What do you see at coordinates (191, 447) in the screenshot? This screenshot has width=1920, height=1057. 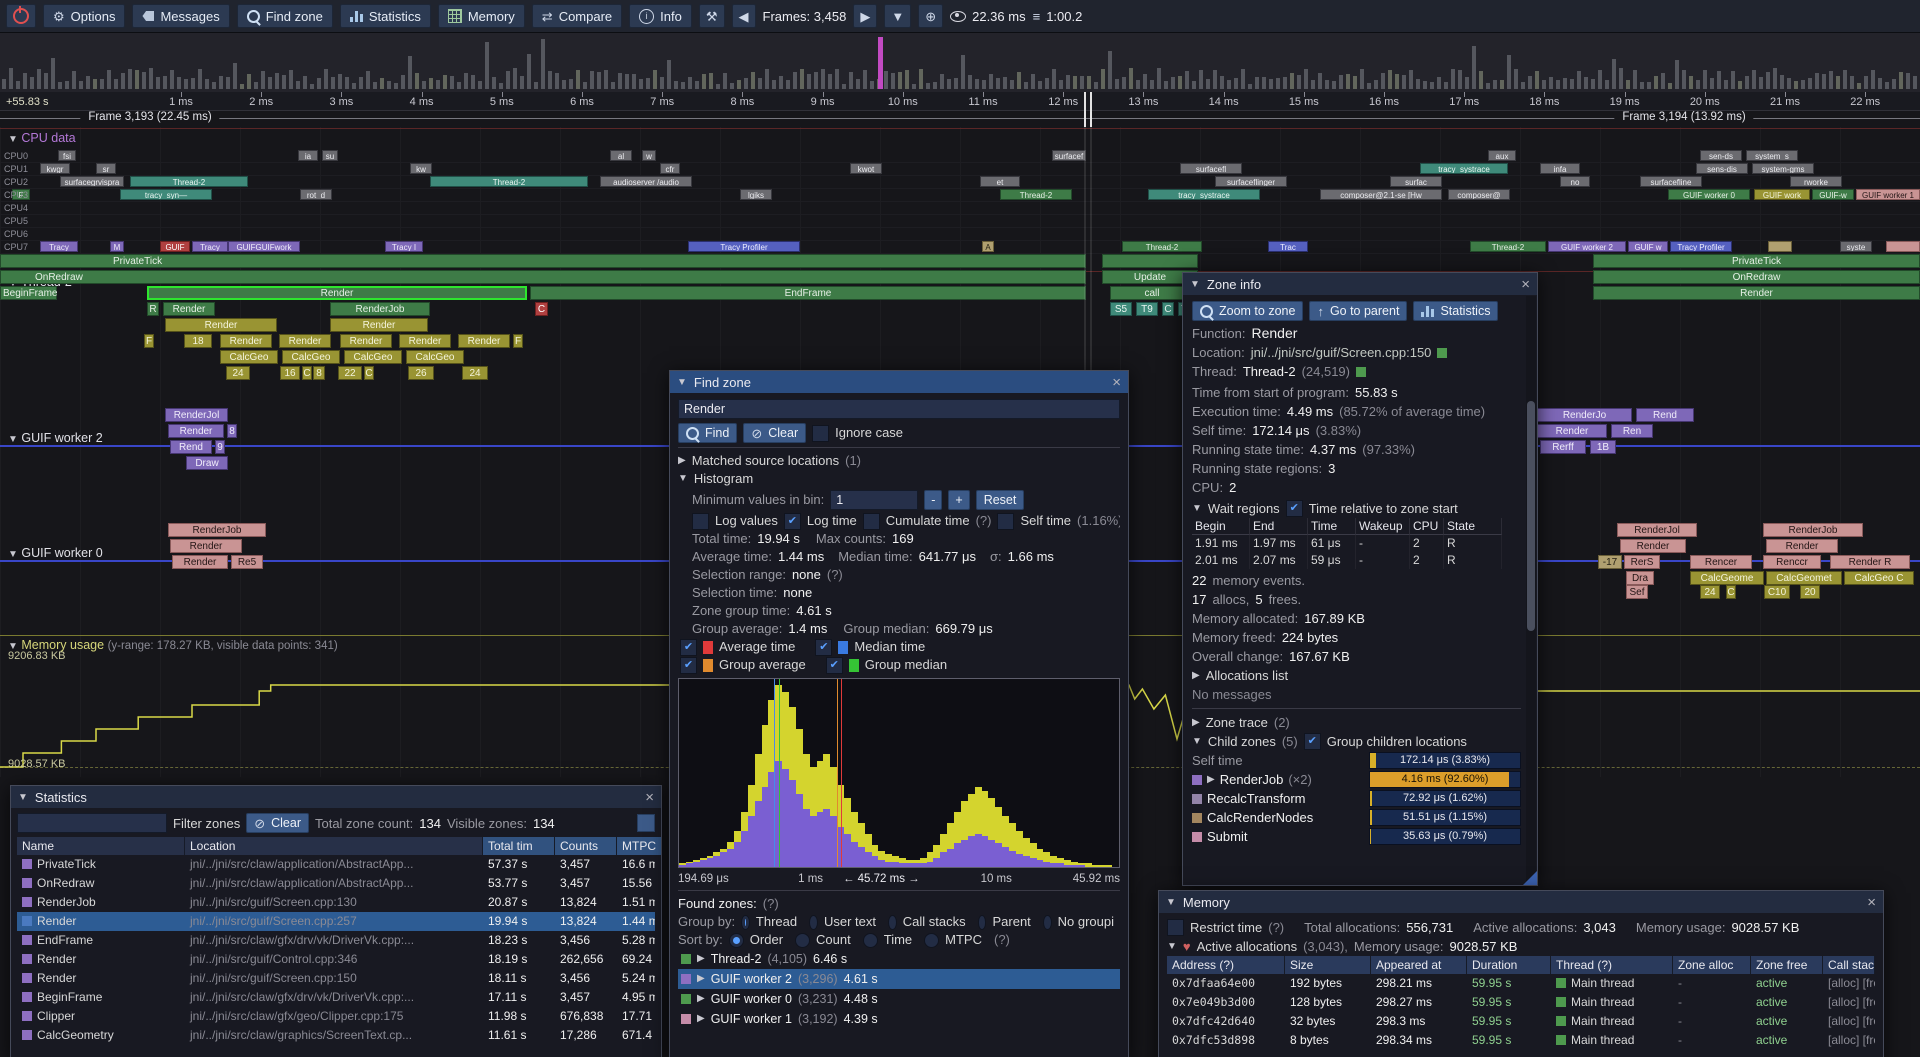 I see `zone-bar: Rend` at bounding box center [191, 447].